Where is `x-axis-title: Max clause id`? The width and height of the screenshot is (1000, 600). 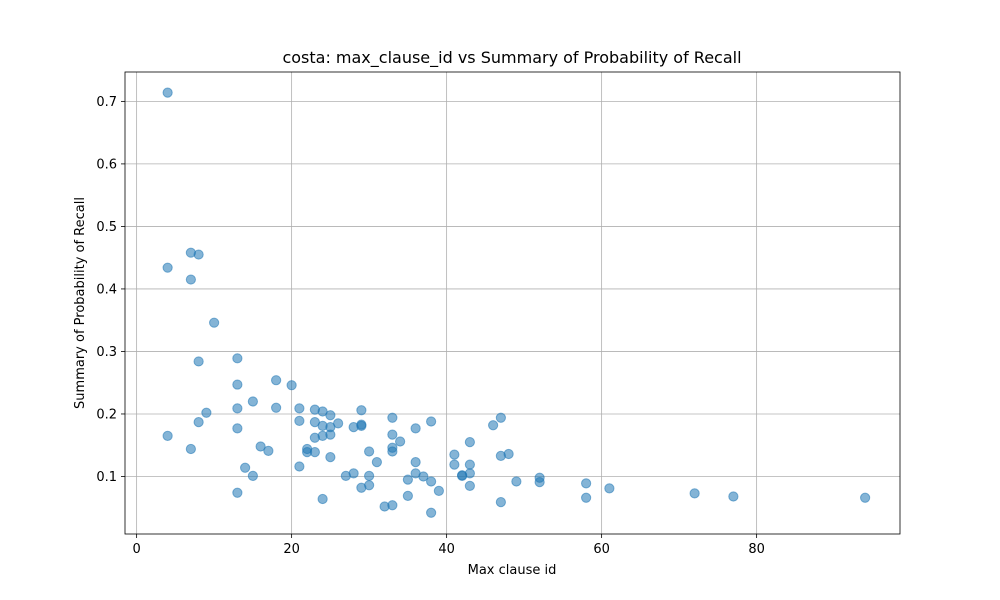 x-axis-title: Max clause id is located at coordinates (512, 570).